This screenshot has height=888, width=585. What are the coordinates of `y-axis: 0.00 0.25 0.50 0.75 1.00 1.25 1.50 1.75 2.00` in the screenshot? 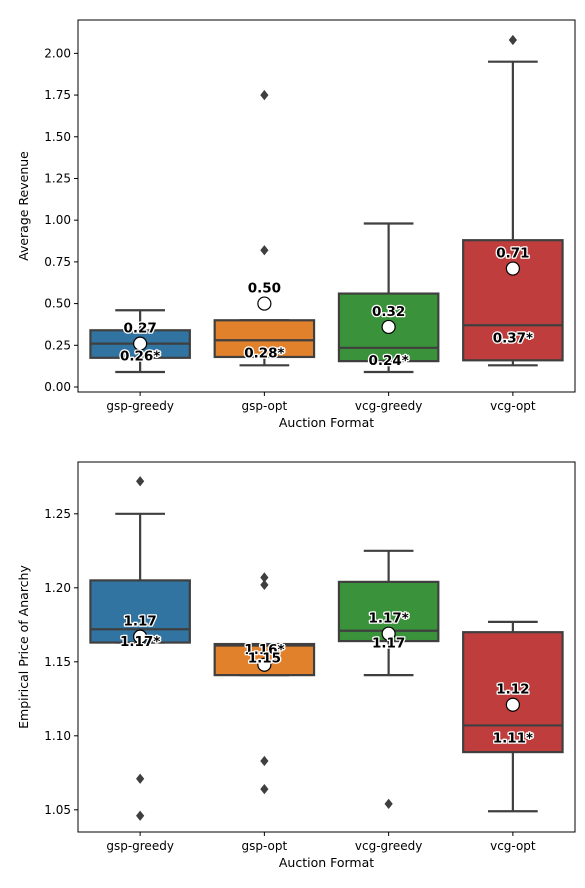 It's located at (61, 220).